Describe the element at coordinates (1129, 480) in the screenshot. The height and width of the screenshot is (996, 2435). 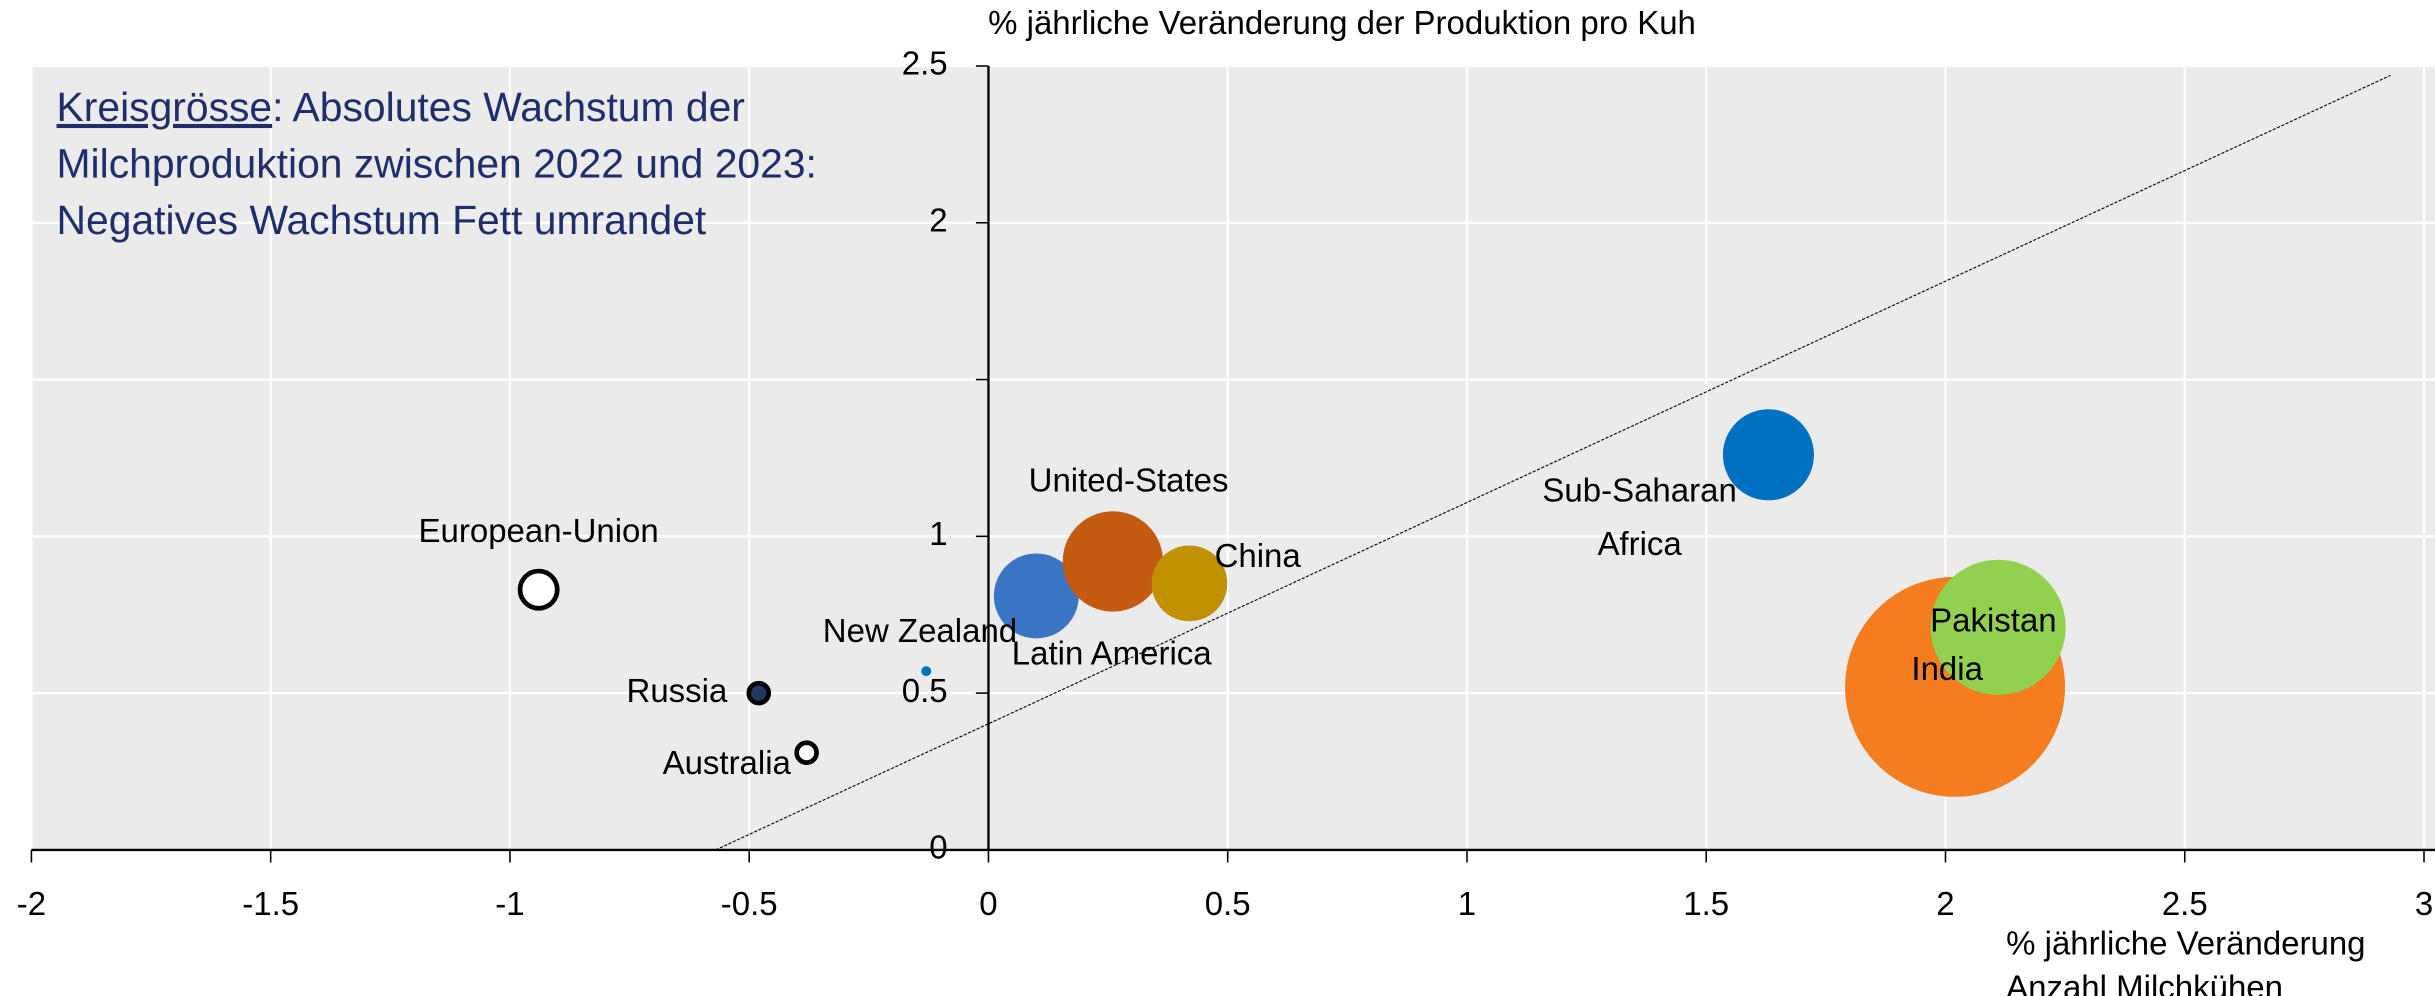
I see `data-label: United-States` at that location.